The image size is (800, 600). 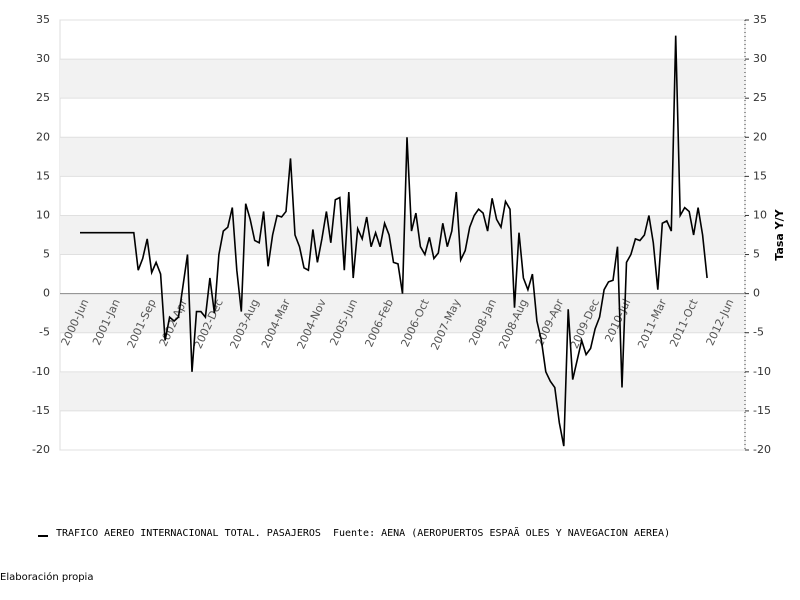 I want to click on y2-tick-label: 10, so click(x=760, y=214).